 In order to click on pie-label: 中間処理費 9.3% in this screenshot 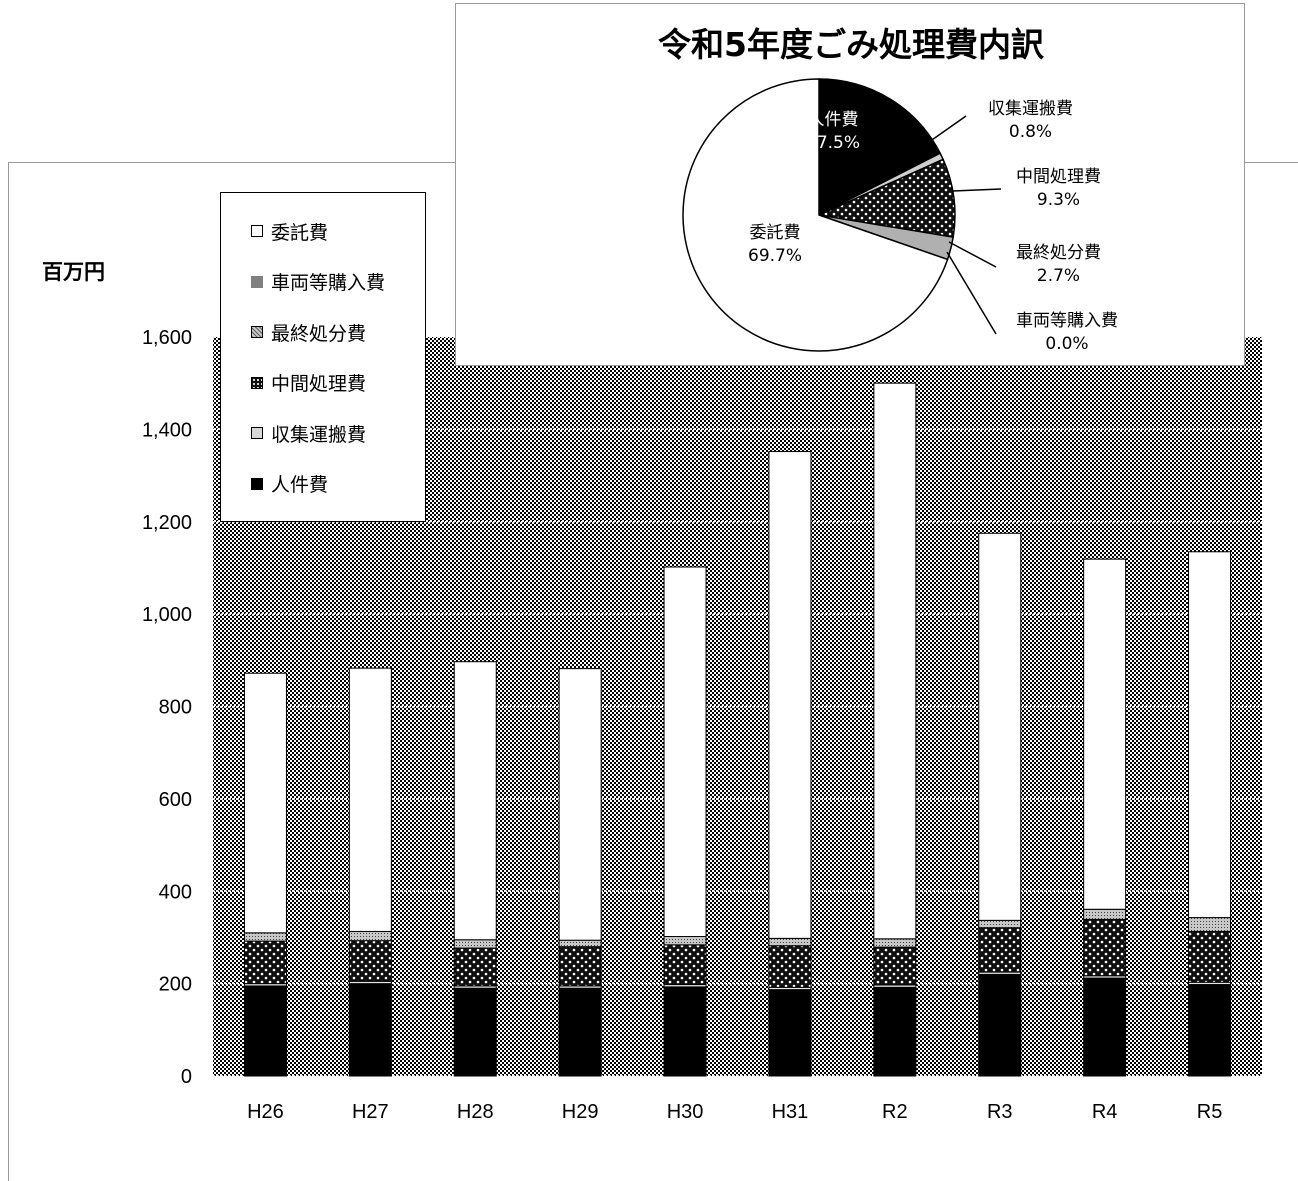, I will do `click(1058, 189)`.